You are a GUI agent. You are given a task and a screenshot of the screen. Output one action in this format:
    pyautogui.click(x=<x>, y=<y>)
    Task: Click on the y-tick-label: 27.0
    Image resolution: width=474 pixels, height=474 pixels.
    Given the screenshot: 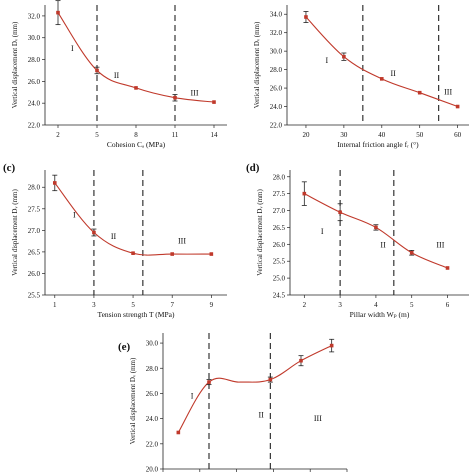 What is the action you would take?
    pyautogui.click(x=34, y=231)
    